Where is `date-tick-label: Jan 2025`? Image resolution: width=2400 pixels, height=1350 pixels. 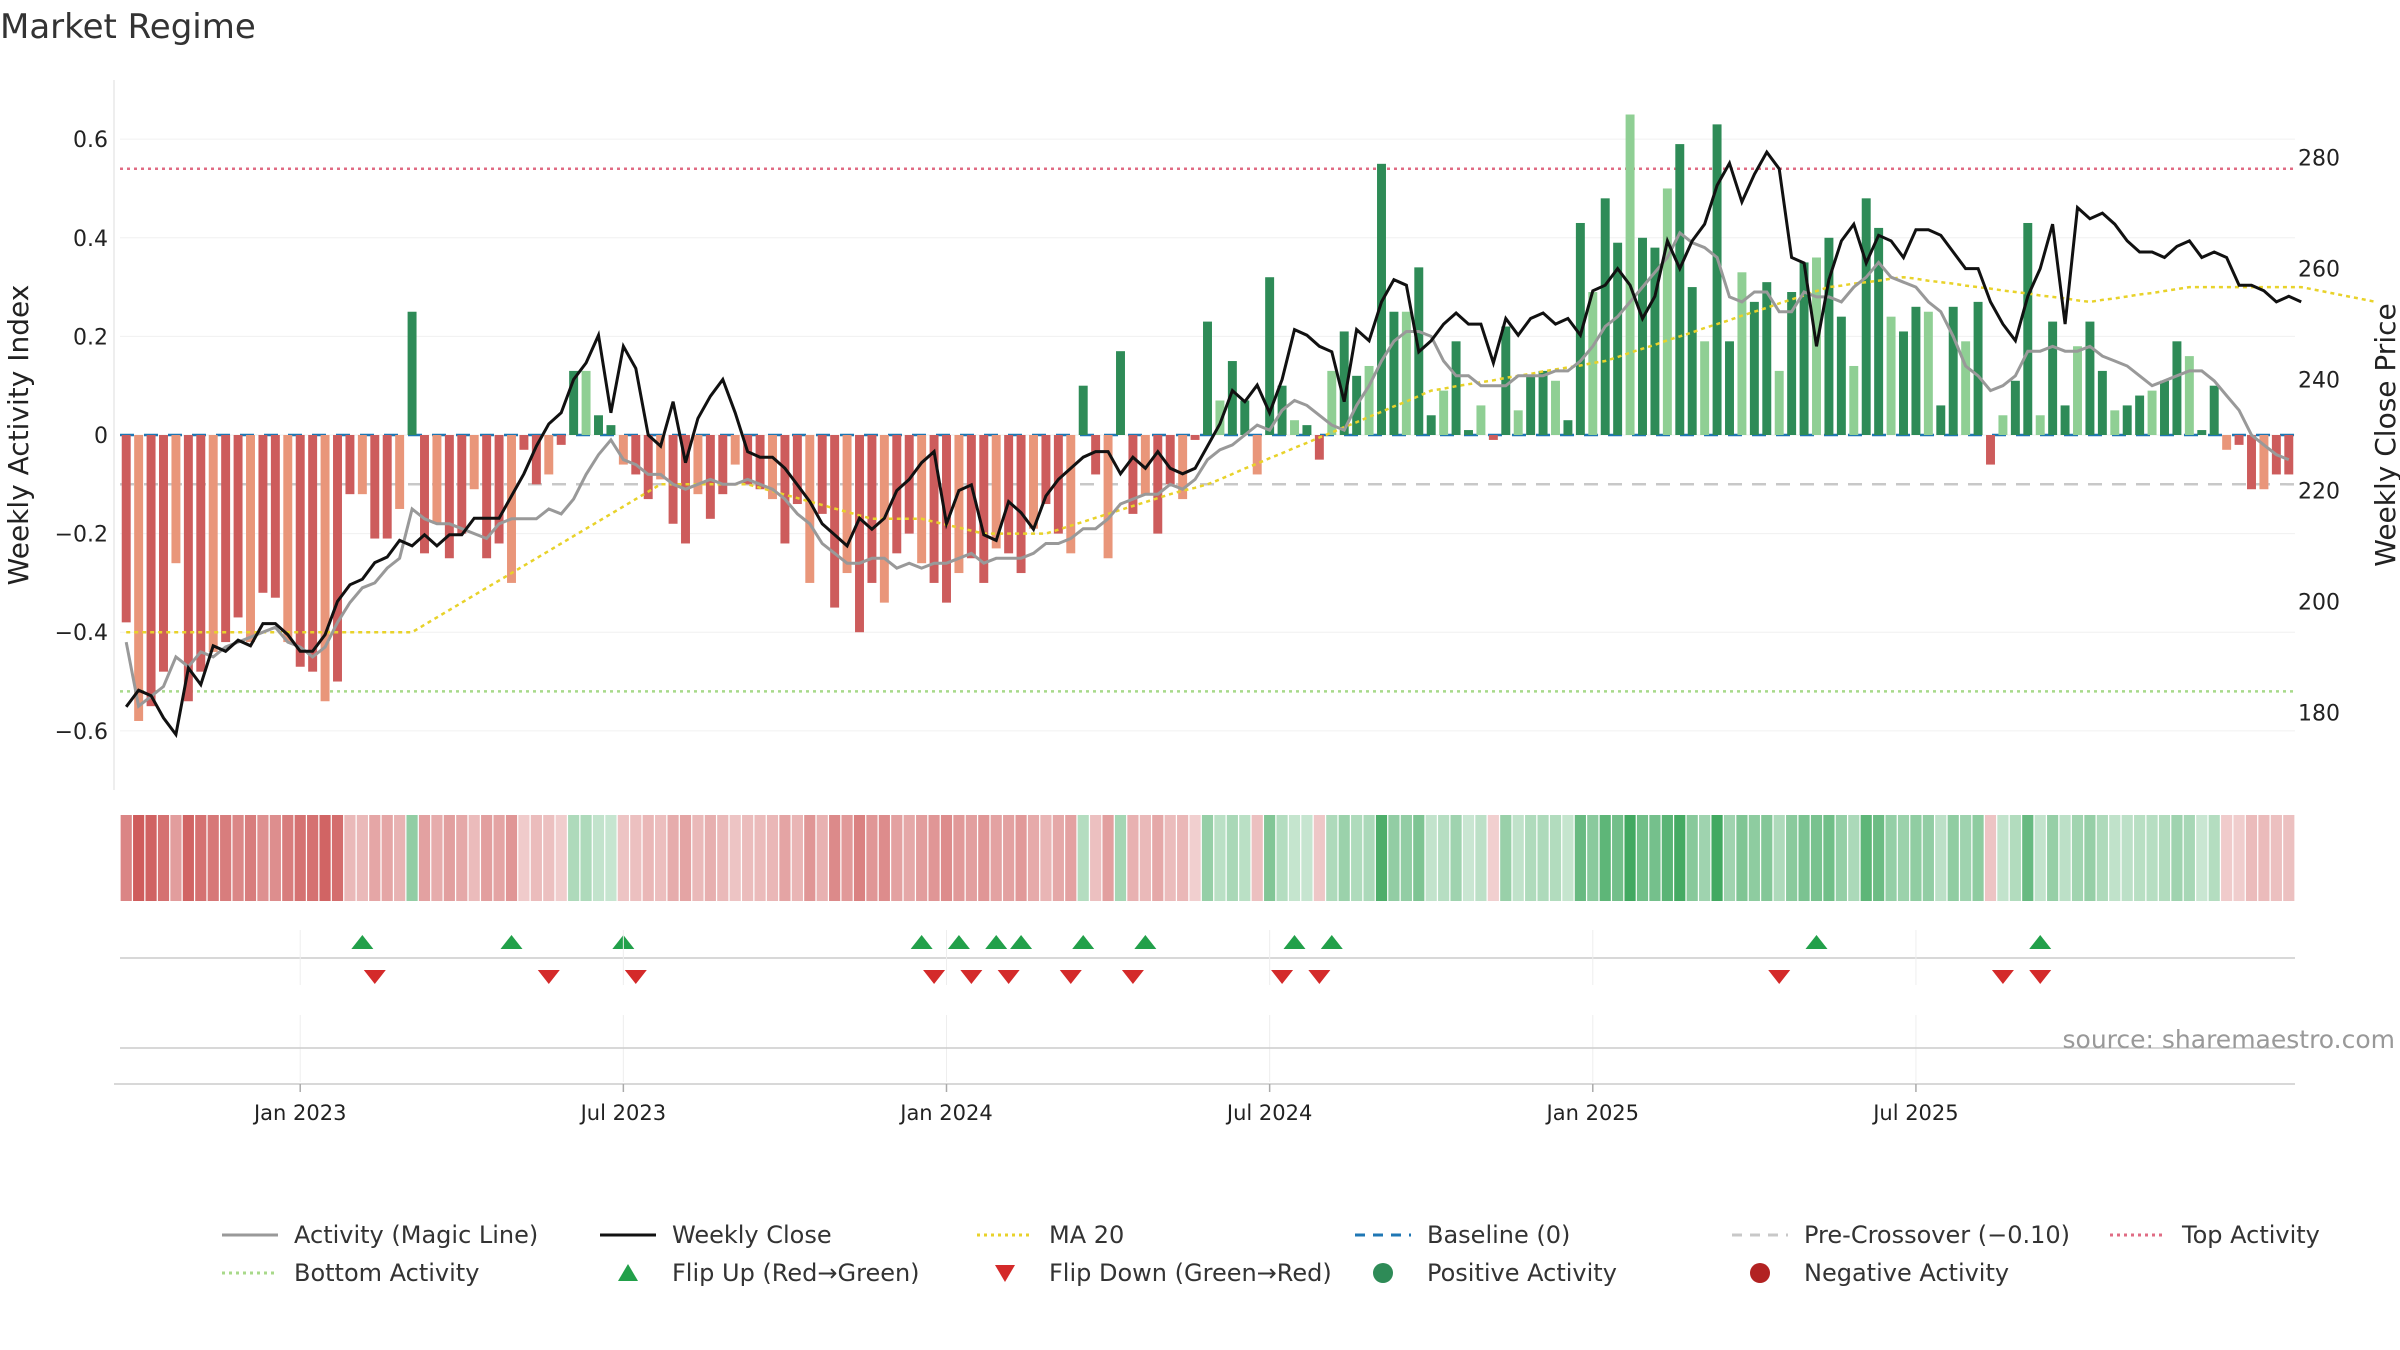 date-tick-label: Jan 2025 is located at coordinates (1592, 1113).